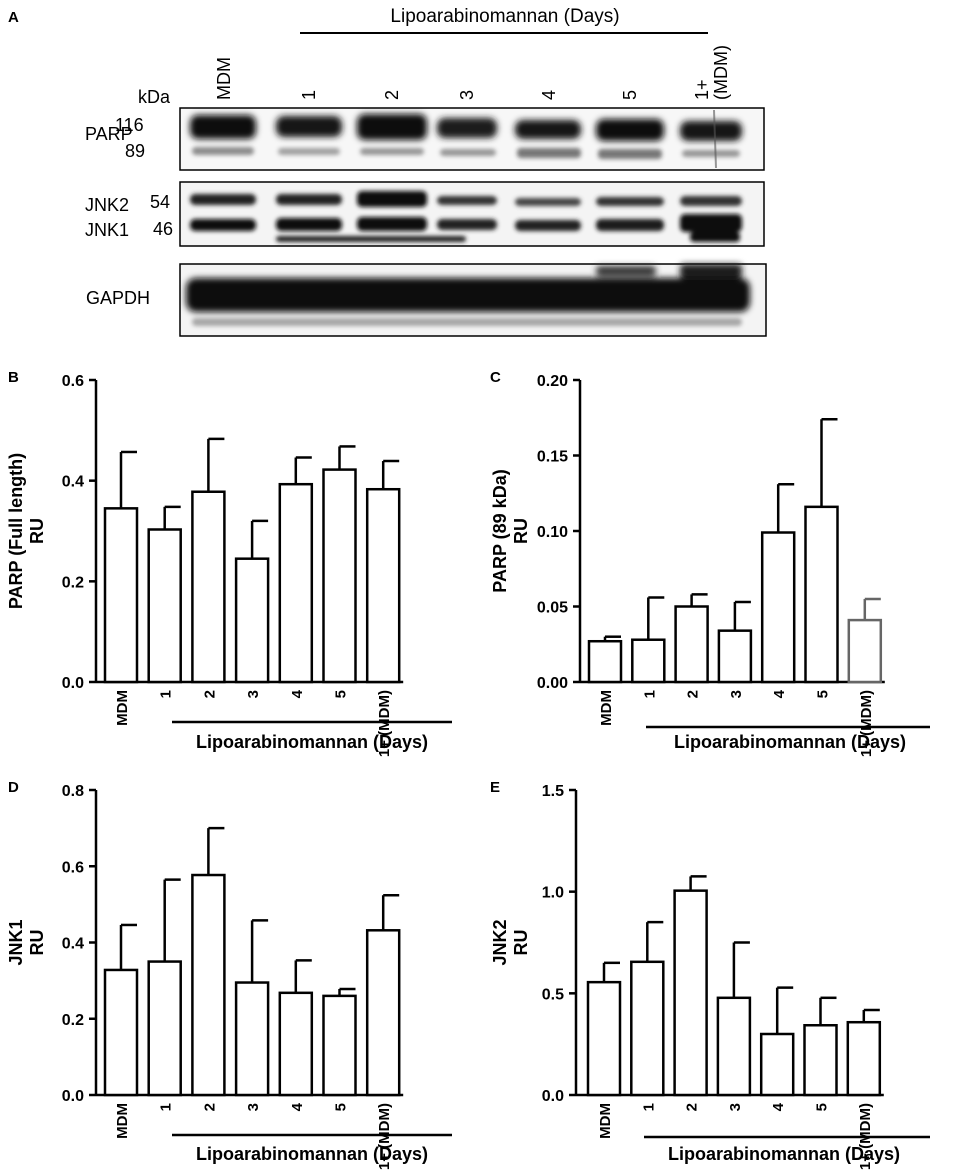 The height and width of the screenshot is (1173, 965). Describe the element at coordinates (472, 214) in the screenshot. I see `jnk-strip` at that location.